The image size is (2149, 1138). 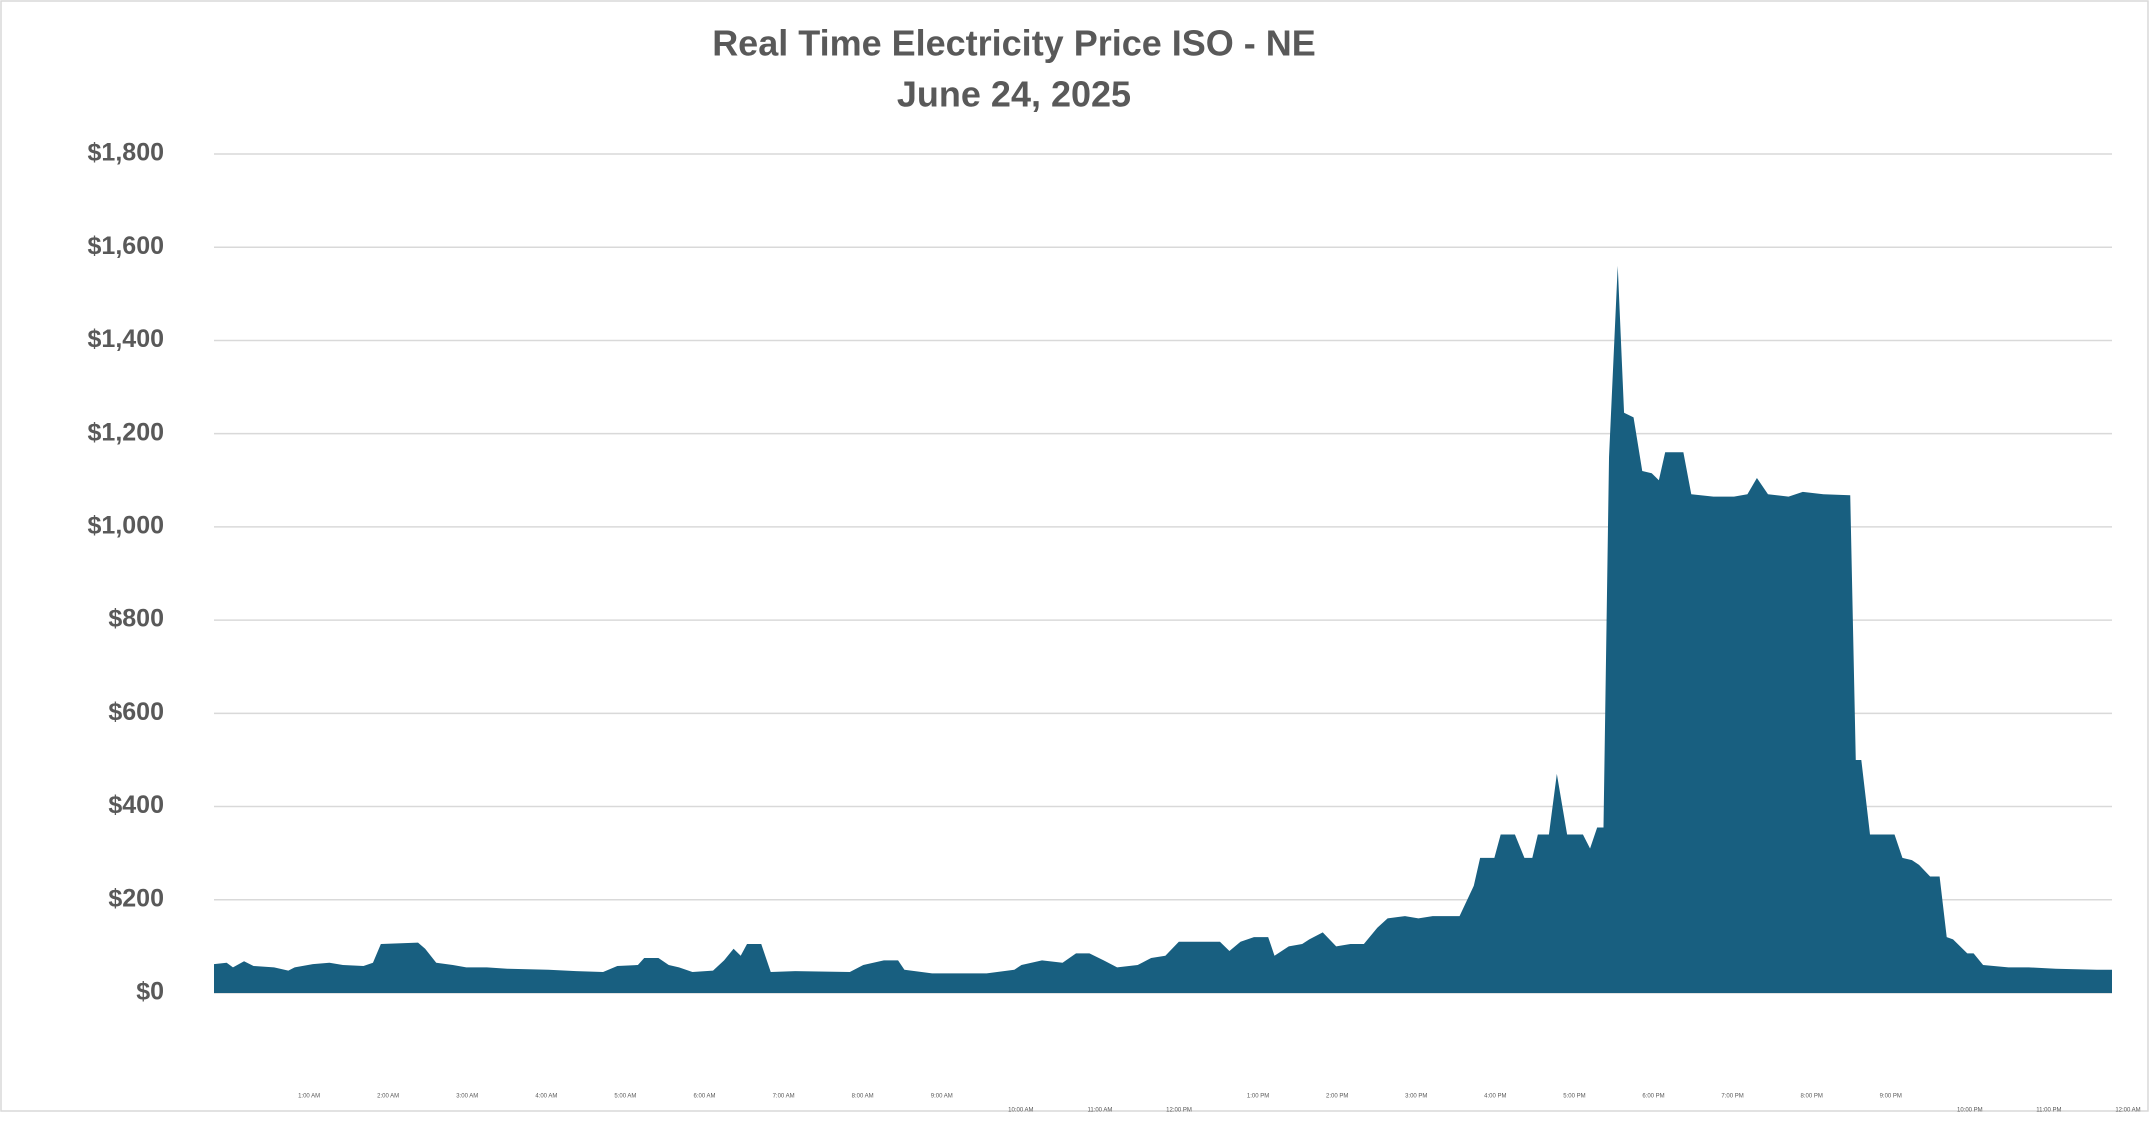 I want to click on y-tick-label: $200, so click(x=136, y=898).